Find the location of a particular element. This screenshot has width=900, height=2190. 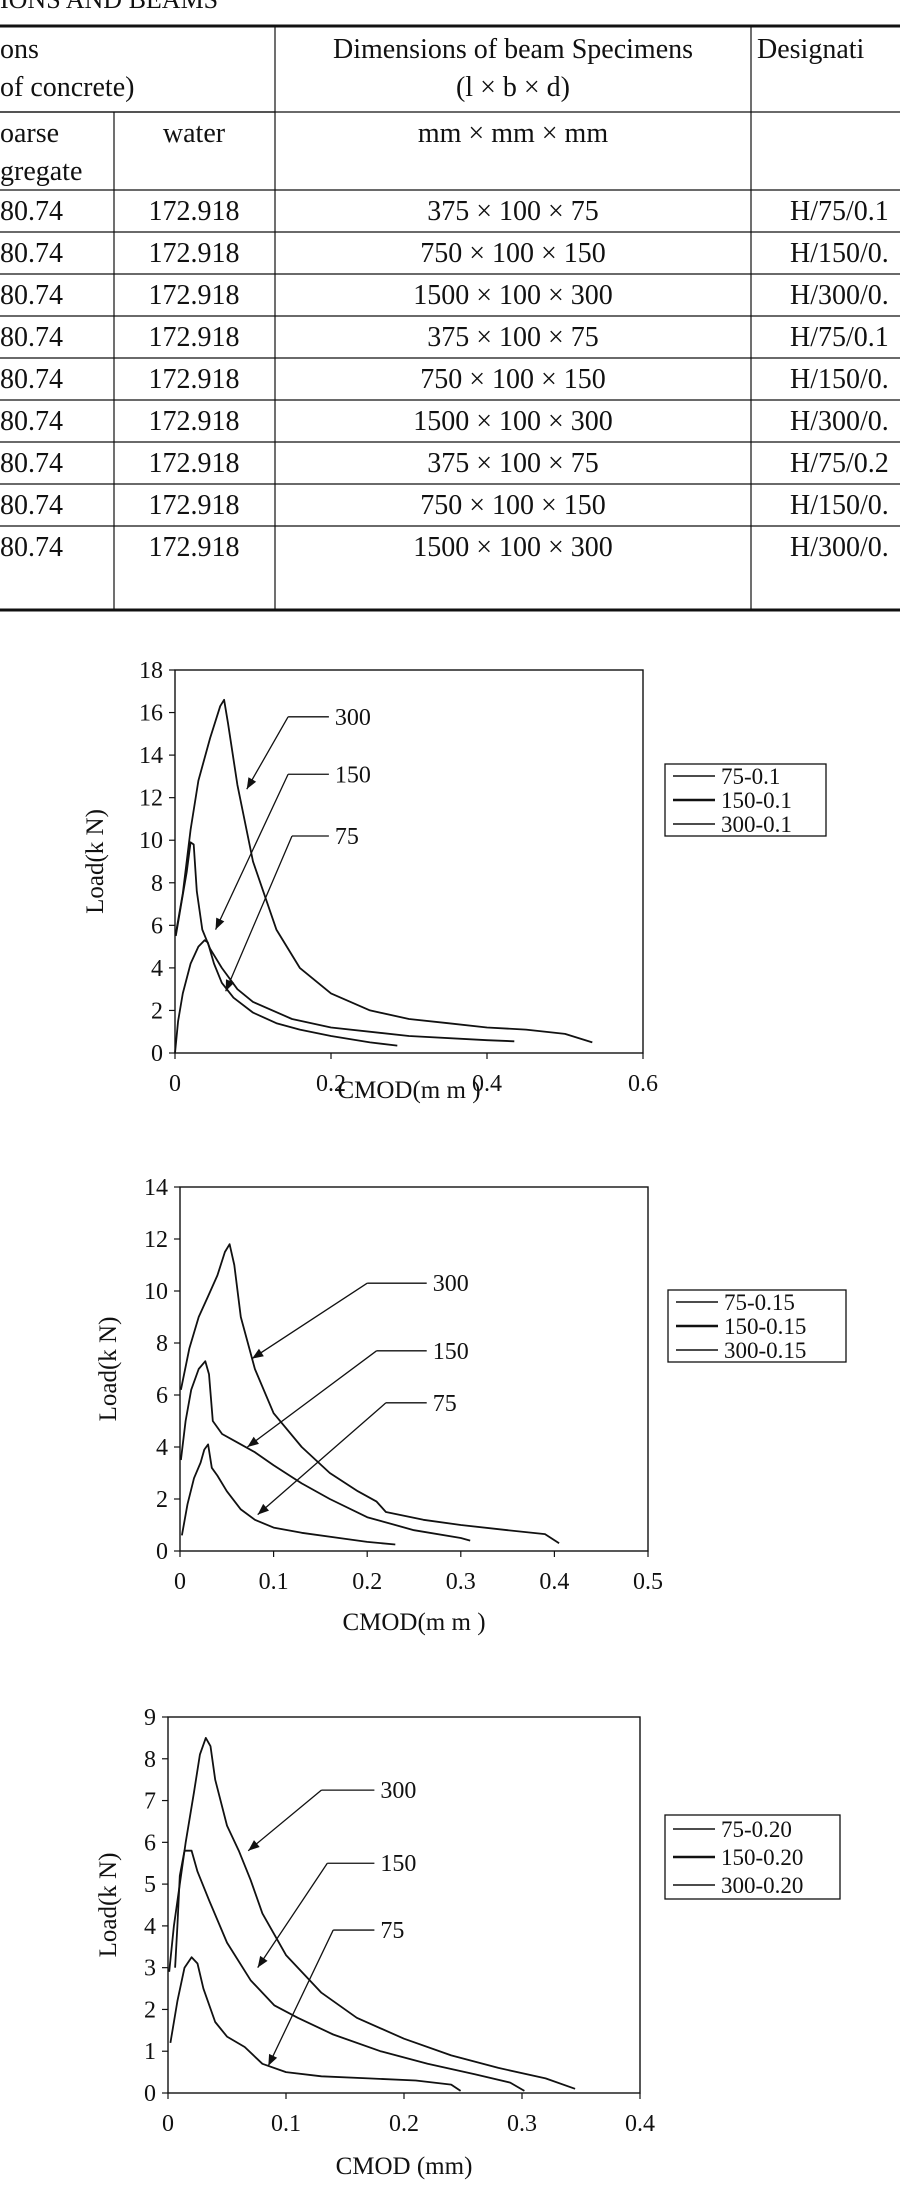

x-tick-label: 0.1 is located at coordinates (286, 2124).